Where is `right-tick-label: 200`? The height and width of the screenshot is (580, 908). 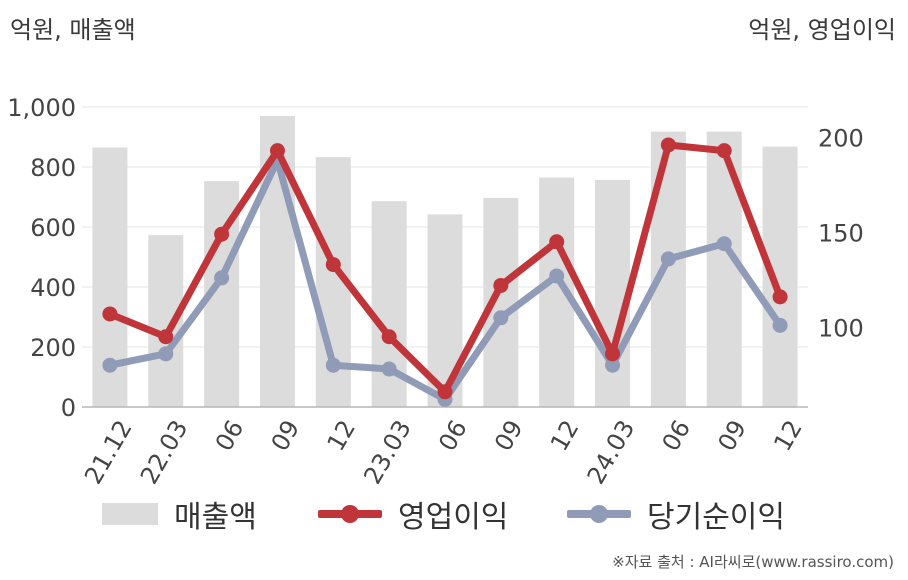 right-tick-label: 200 is located at coordinates (841, 138).